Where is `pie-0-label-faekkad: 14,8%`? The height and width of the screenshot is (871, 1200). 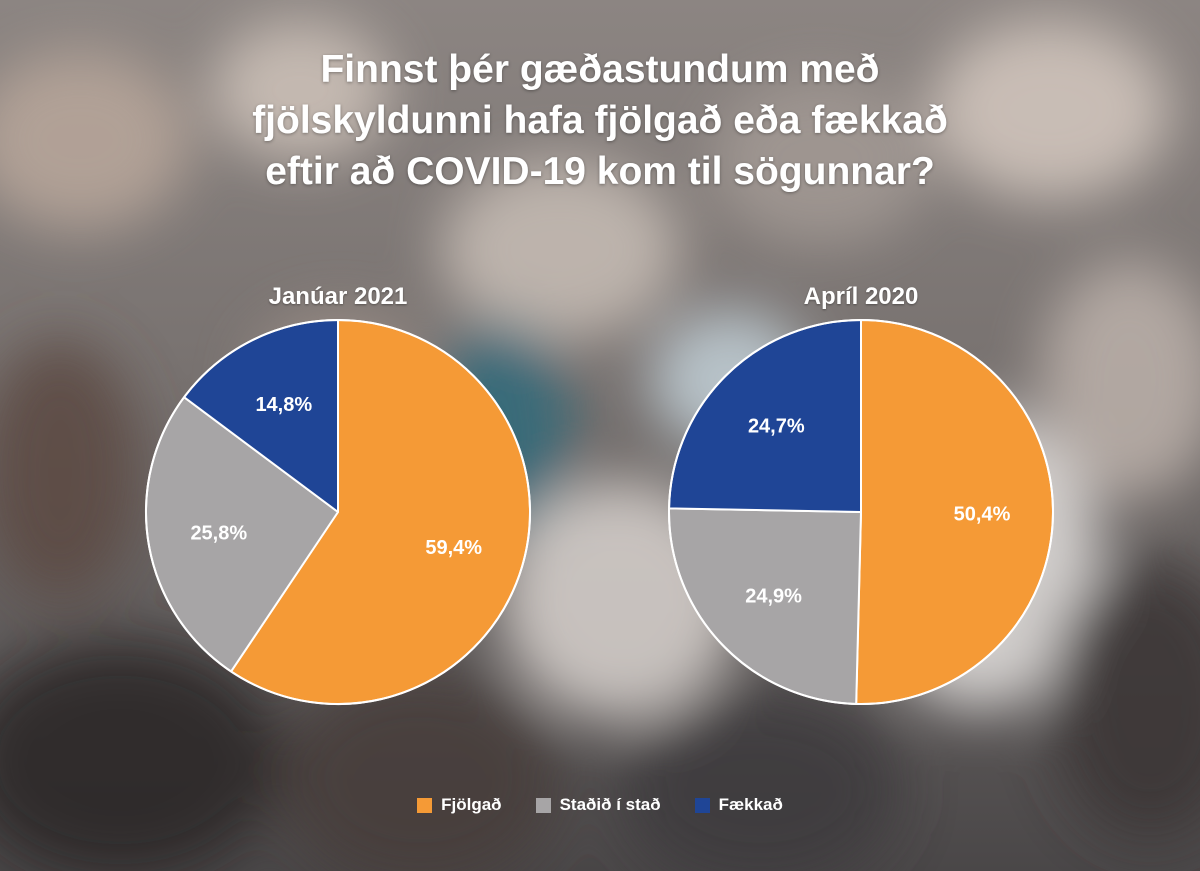
pie-0-label-faekkad: 14,8% is located at coordinates (283, 405).